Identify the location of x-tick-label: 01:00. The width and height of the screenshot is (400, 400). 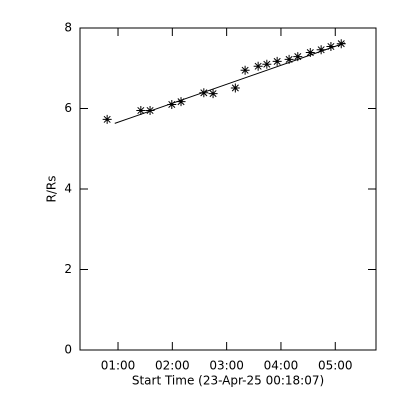
(118, 366).